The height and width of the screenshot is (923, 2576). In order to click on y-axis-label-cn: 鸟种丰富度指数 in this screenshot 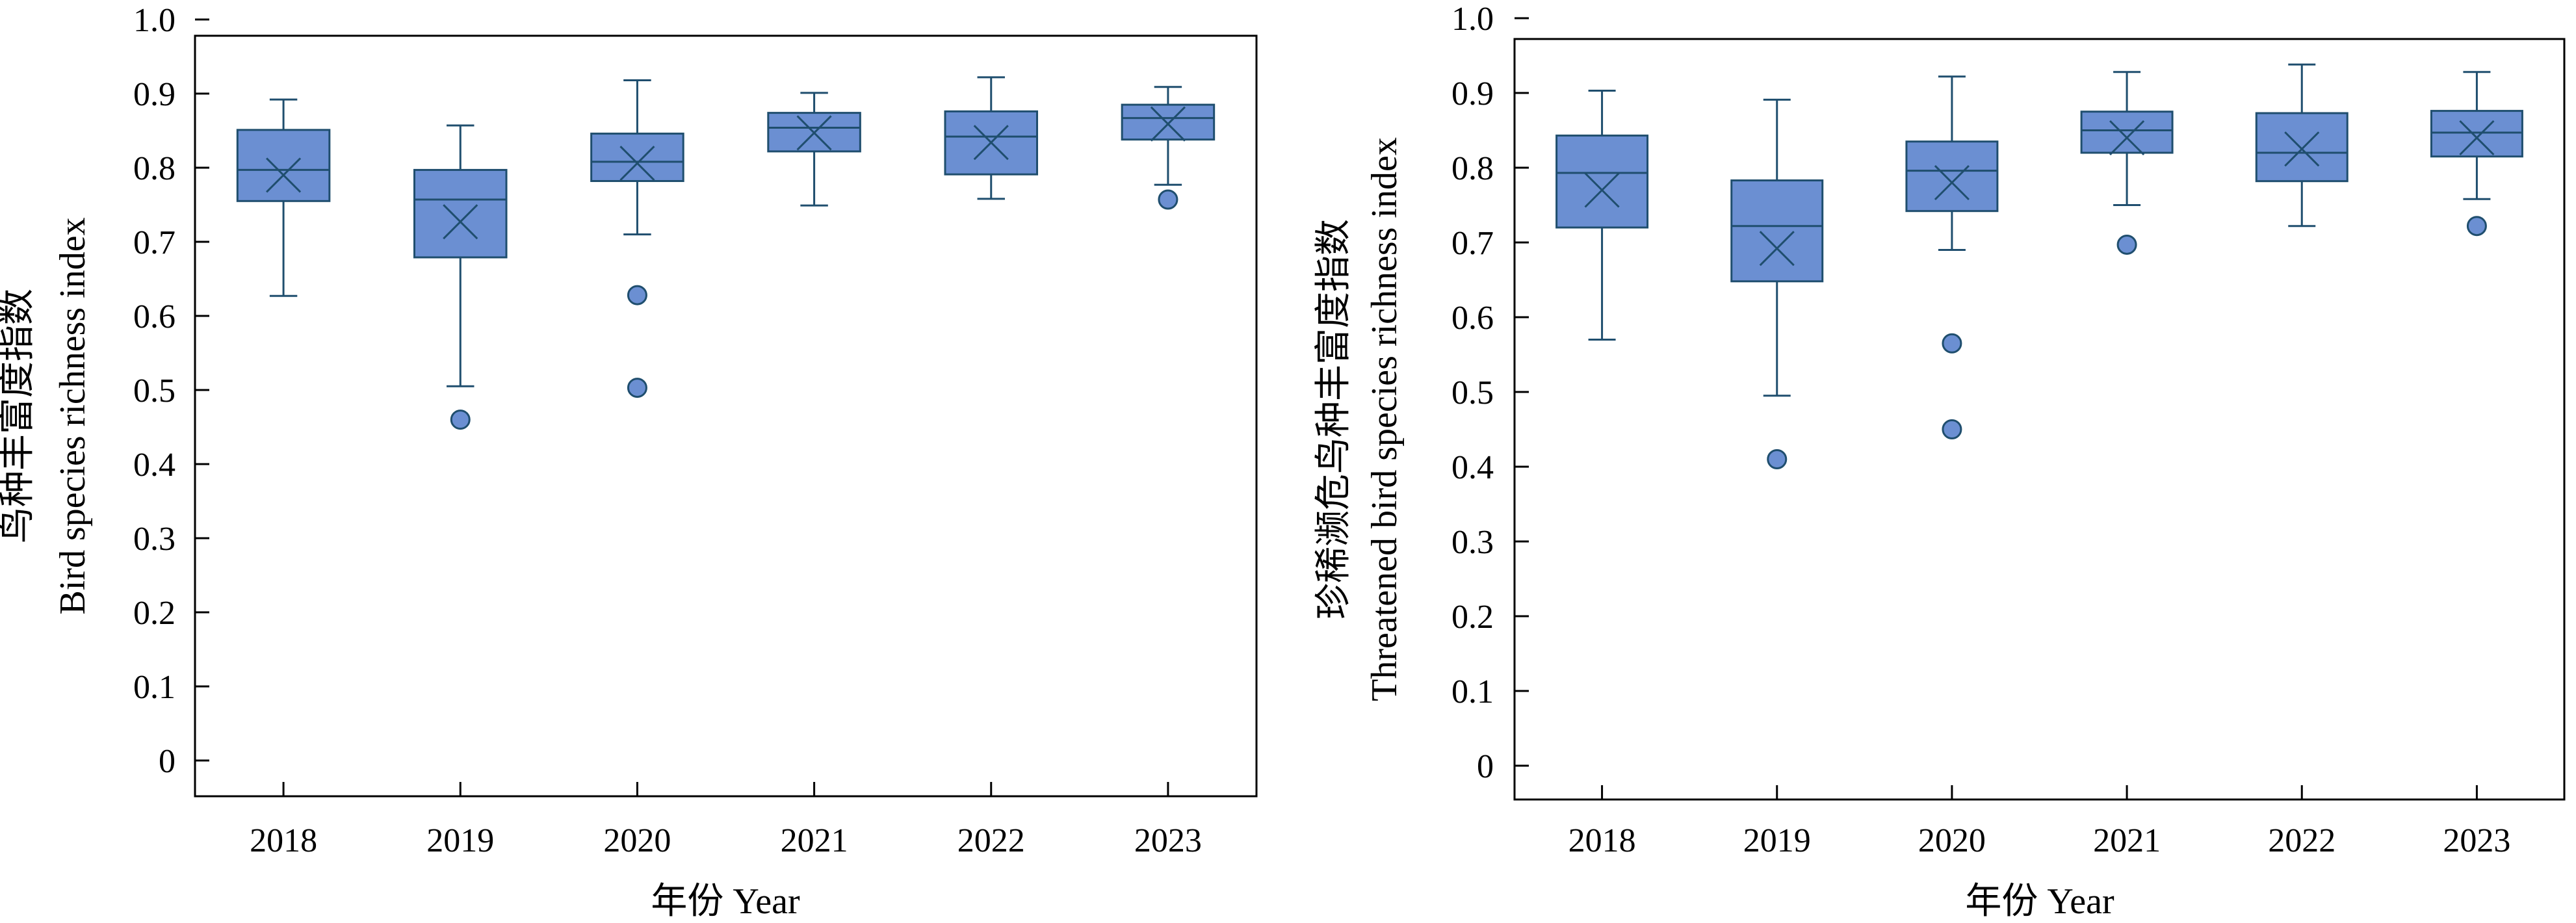, I will do `click(19, 416)`.